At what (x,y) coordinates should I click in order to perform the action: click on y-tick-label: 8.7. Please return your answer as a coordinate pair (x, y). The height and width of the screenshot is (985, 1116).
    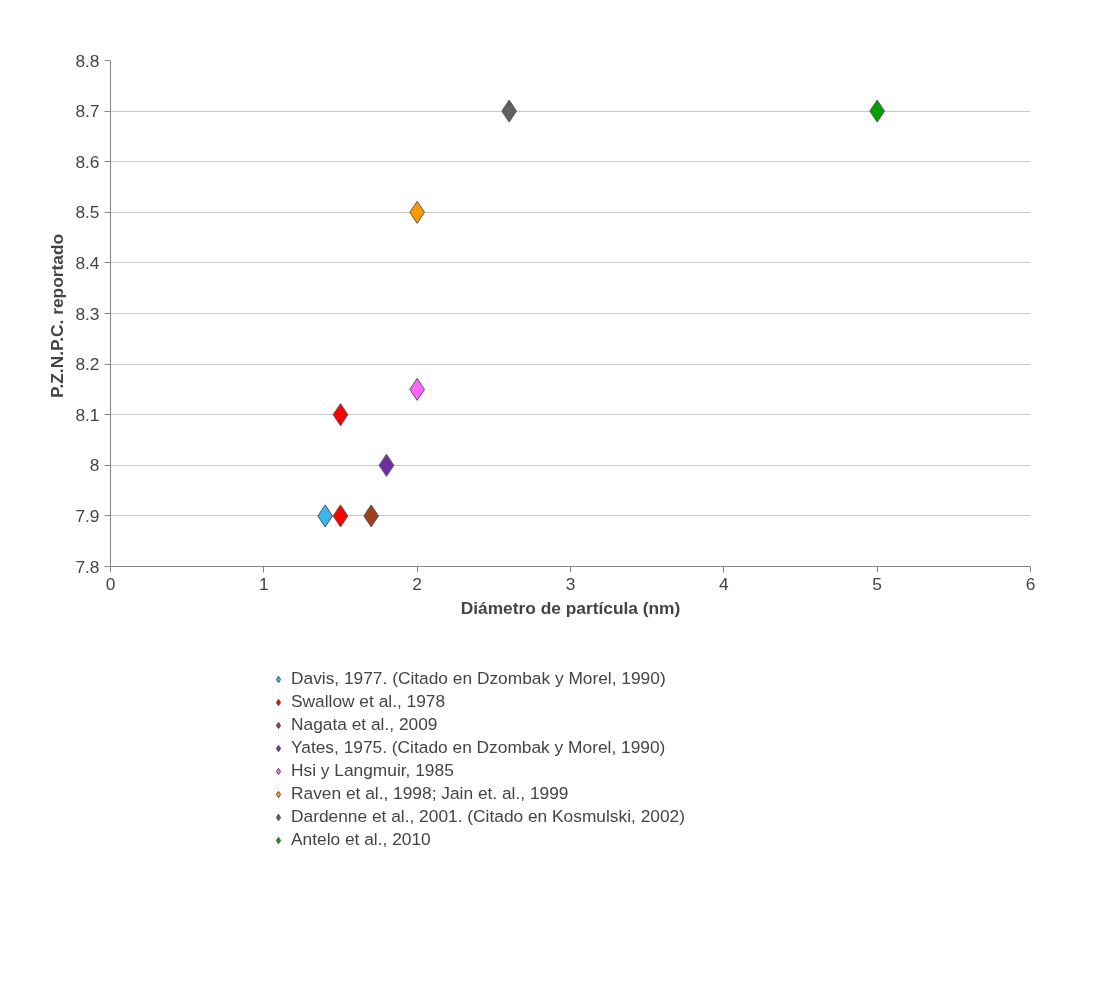
    Looking at the image, I should click on (87, 111).